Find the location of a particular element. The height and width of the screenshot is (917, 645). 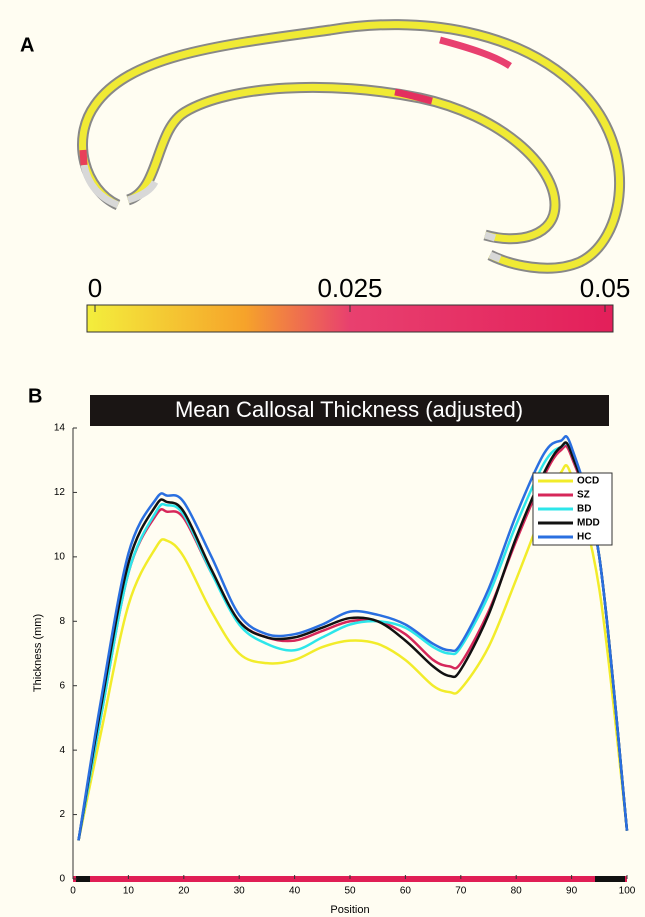

chart-title: Mean Callosal Thickness (adjusted) is located at coordinates (349, 409).